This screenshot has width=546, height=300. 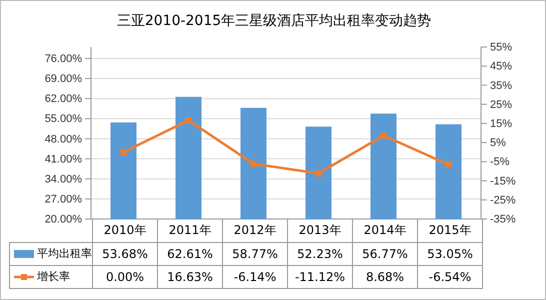 I want to click on y2-tick-label: -25%, so click(x=503, y=200).